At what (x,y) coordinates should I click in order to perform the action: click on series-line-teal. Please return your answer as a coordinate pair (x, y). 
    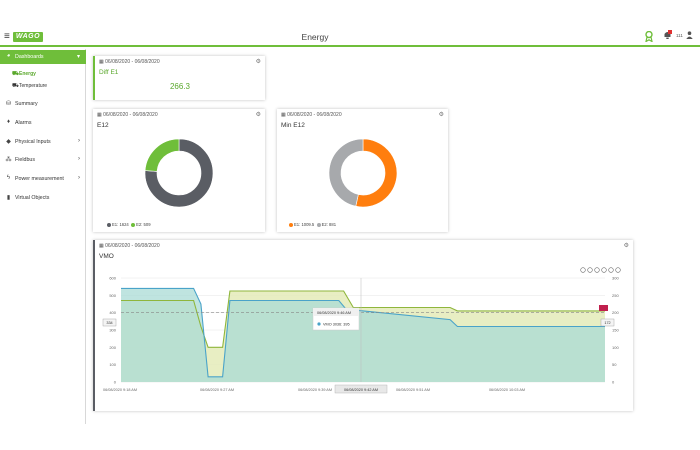
    Looking at the image, I should click on (363, 332).